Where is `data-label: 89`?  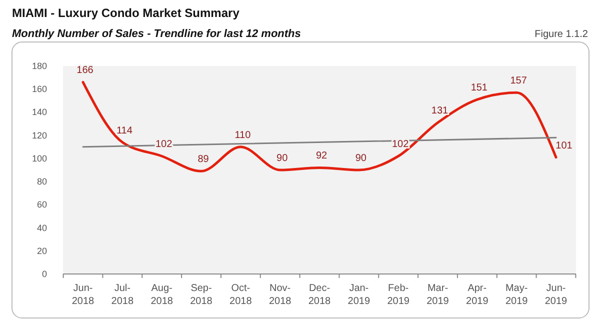
data-label: 89 is located at coordinates (204, 160).